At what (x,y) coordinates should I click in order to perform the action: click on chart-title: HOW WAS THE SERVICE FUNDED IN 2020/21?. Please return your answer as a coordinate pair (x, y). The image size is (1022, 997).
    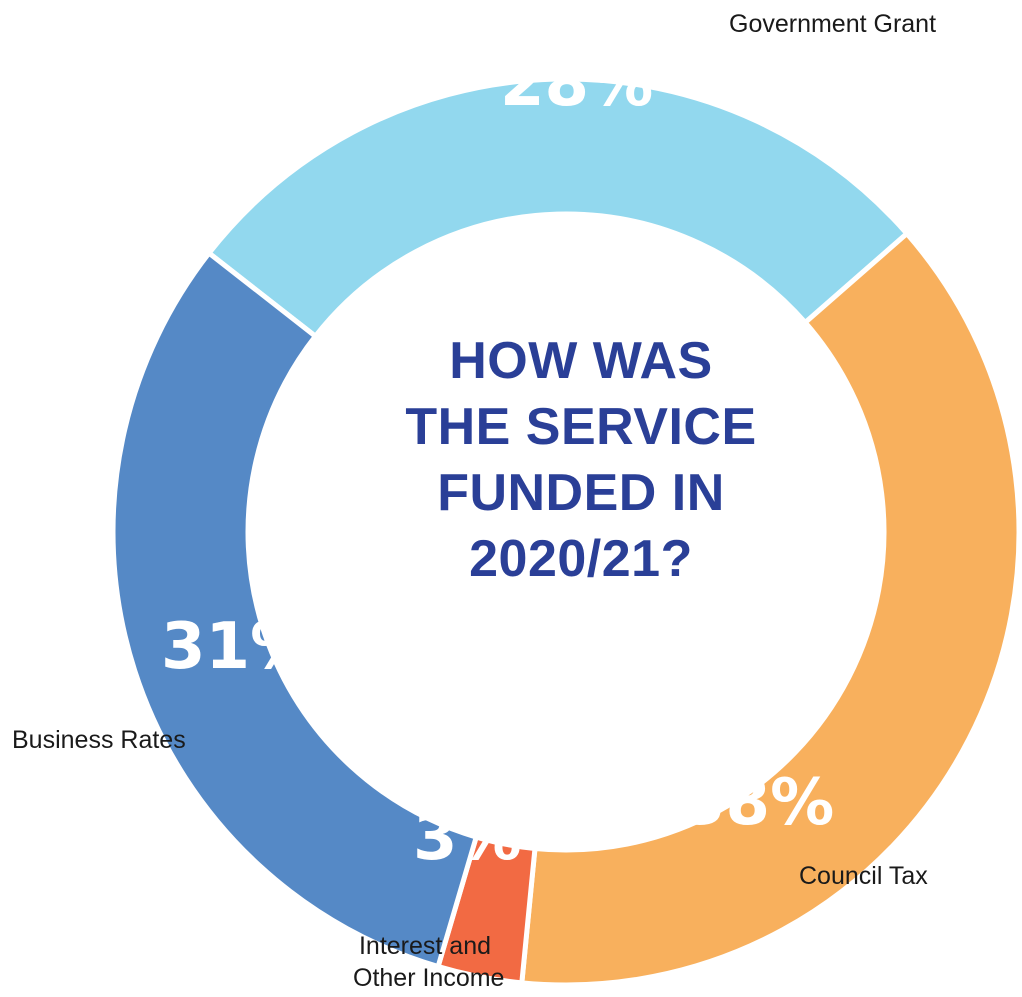
    Looking at the image, I should click on (581, 460).